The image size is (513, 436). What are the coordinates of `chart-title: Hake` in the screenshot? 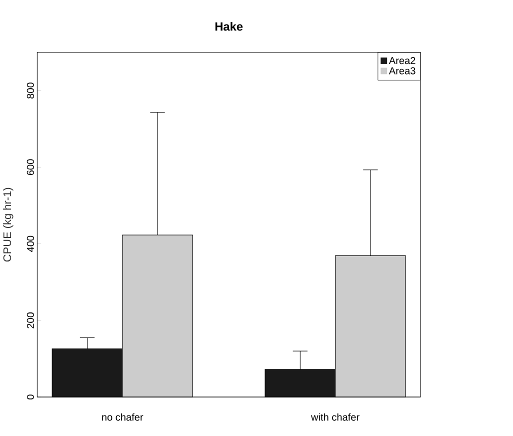 It's located at (229, 26).